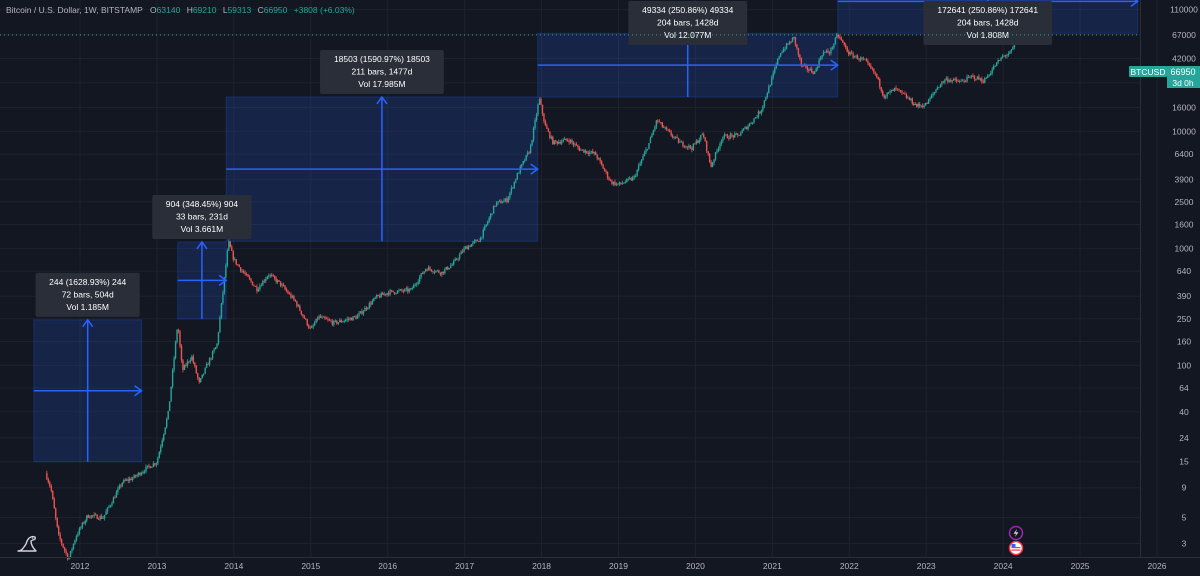 This screenshot has width=1200, height=576. Describe the element at coordinates (1016, 548) in the screenshot. I see `us-flag-icon` at that location.